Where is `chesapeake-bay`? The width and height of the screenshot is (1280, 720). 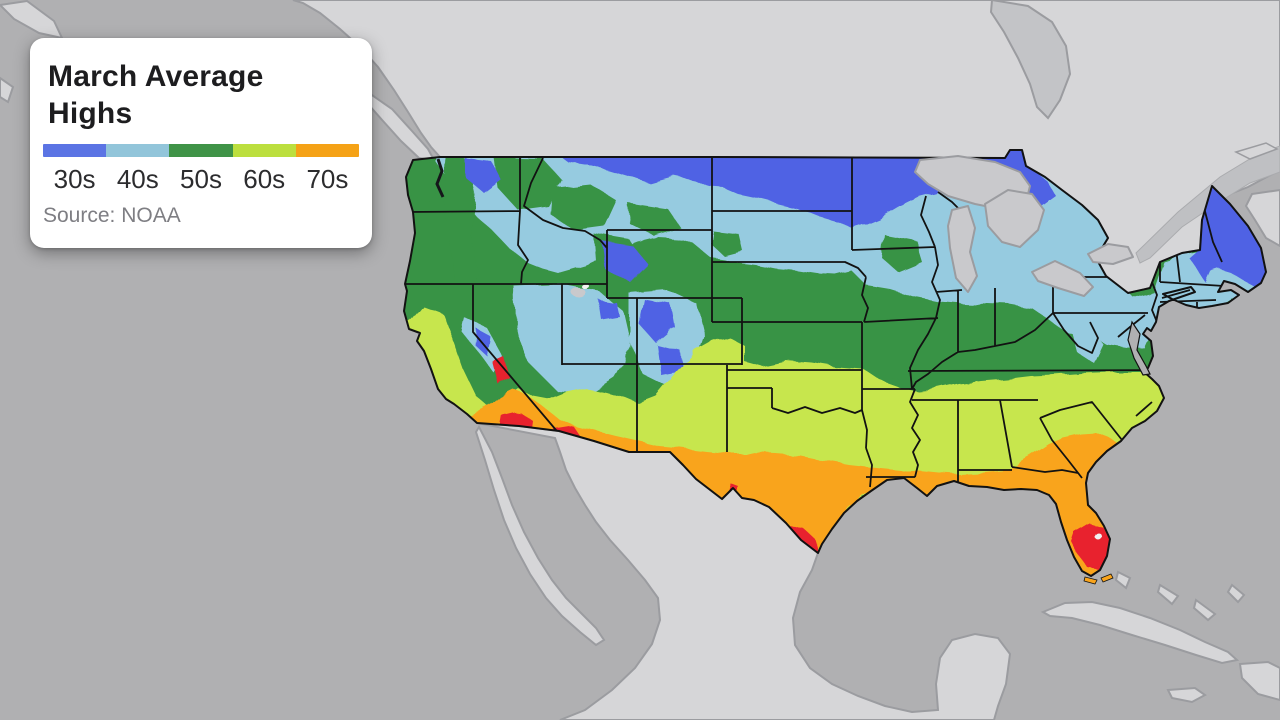 chesapeake-bay is located at coordinates (1139, 348).